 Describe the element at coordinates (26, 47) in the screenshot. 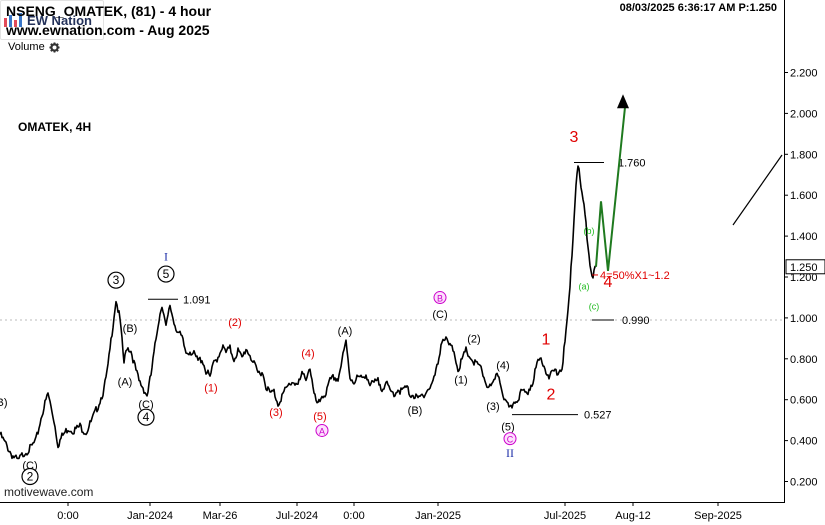

I see `volume-label: Volume` at that location.